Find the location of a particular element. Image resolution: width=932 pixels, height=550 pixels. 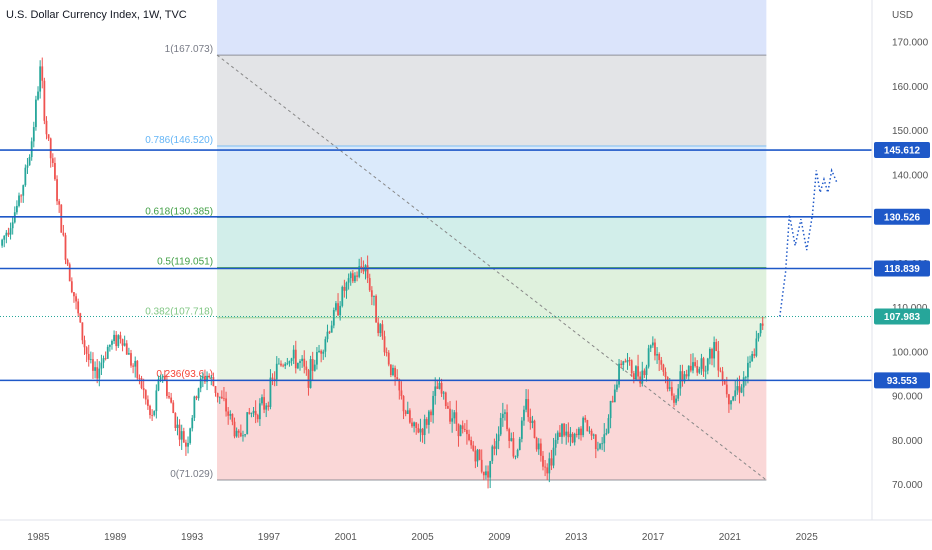

price-tags: 145.612 130.526 118.839 93.553 107.983 is located at coordinates (902, 265).